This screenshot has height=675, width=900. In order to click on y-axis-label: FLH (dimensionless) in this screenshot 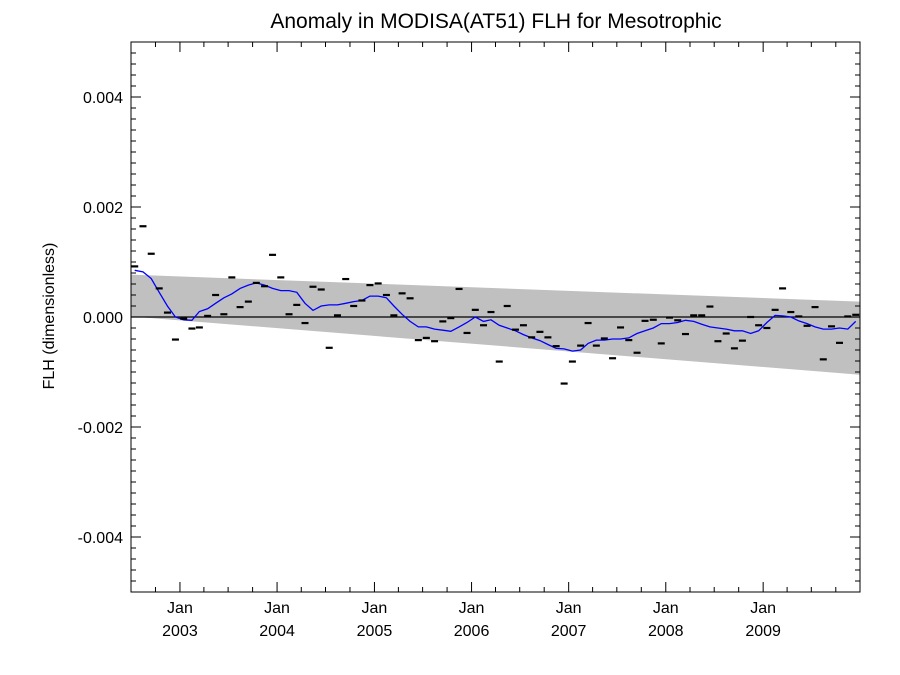, I will do `click(49, 316)`.